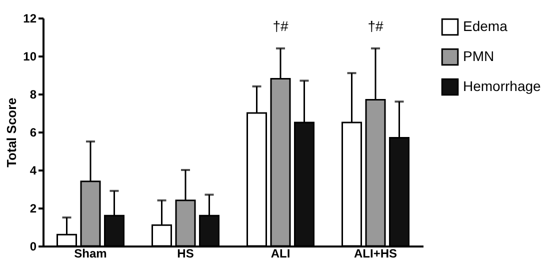  Describe the element at coordinates (478, 56) in the screenshot. I see `legend-label: PMN` at that location.